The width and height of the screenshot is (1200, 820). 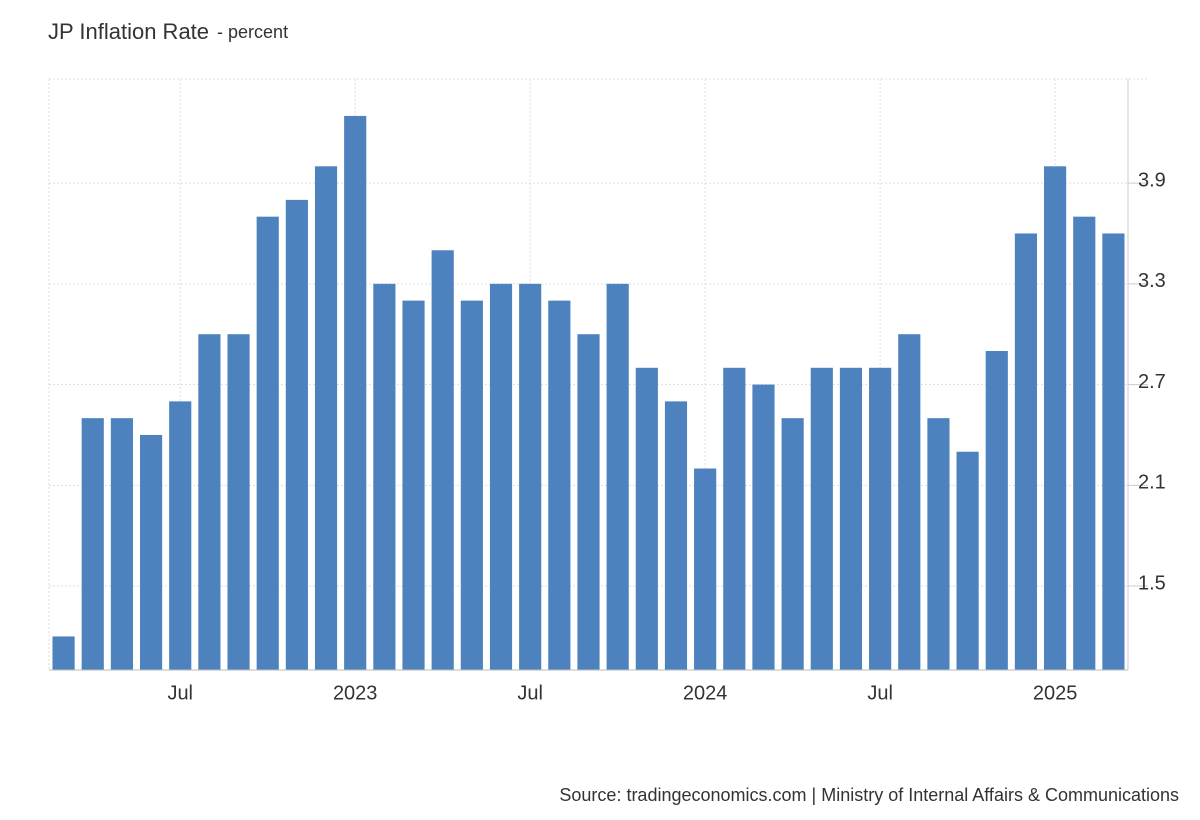 What do you see at coordinates (1152, 583) in the screenshot?
I see `y-tick-label: 1.5` at bounding box center [1152, 583].